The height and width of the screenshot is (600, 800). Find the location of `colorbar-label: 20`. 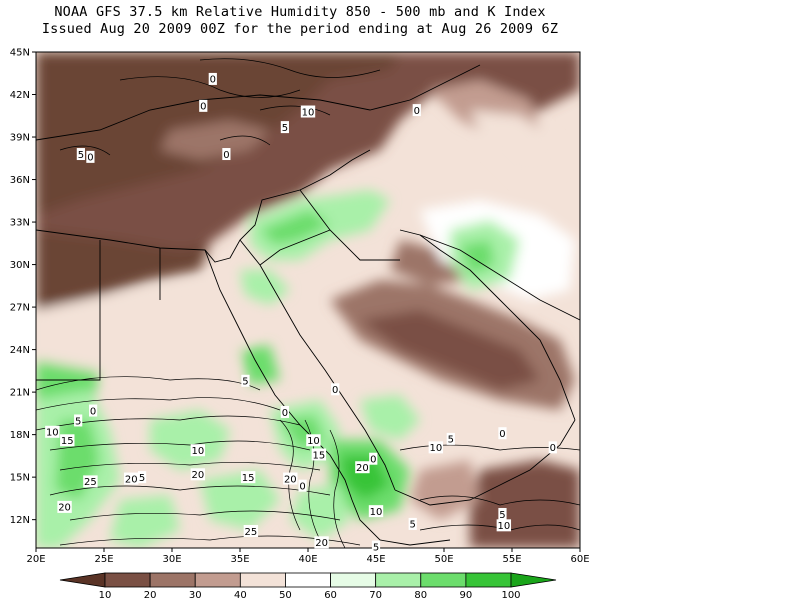

colorbar-label: 20 is located at coordinates (150, 595).